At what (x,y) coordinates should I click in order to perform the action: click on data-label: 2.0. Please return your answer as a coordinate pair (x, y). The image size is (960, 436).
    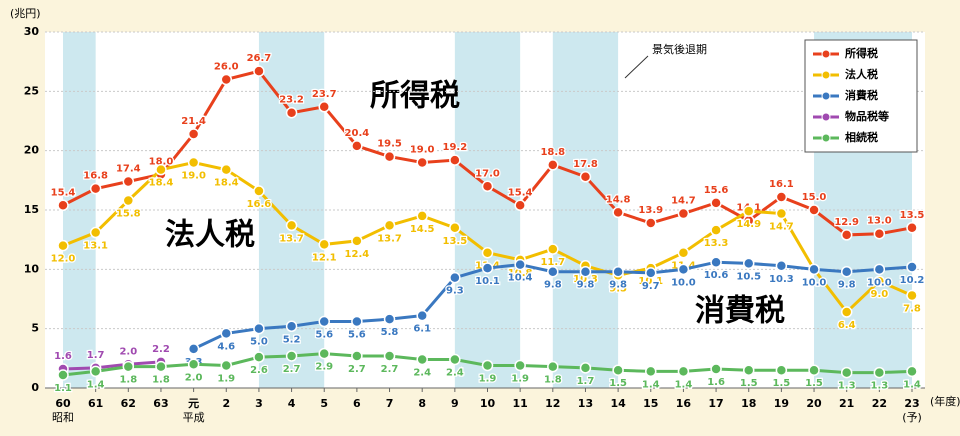
    Looking at the image, I should click on (128, 351).